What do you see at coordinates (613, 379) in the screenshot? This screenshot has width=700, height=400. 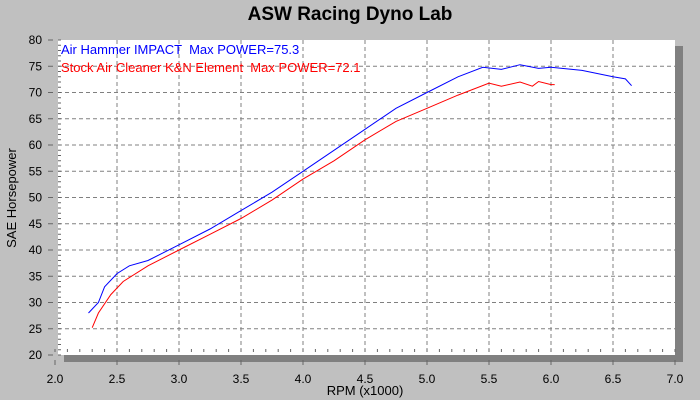 I see `x-tick-label: 6.5` at bounding box center [613, 379].